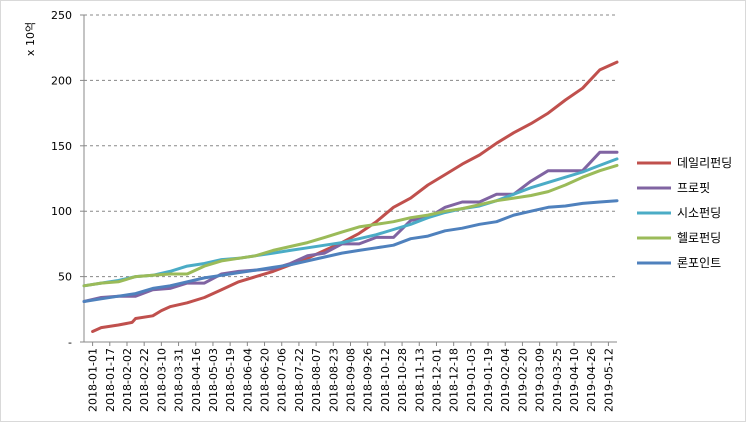 Image resolution: width=746 pixels, height=422 pixels. What do you see at coordinates (557, 380) in the screenshot?
I see `x-tick-label: 2019-03-25` at bounding box center [557, 380].